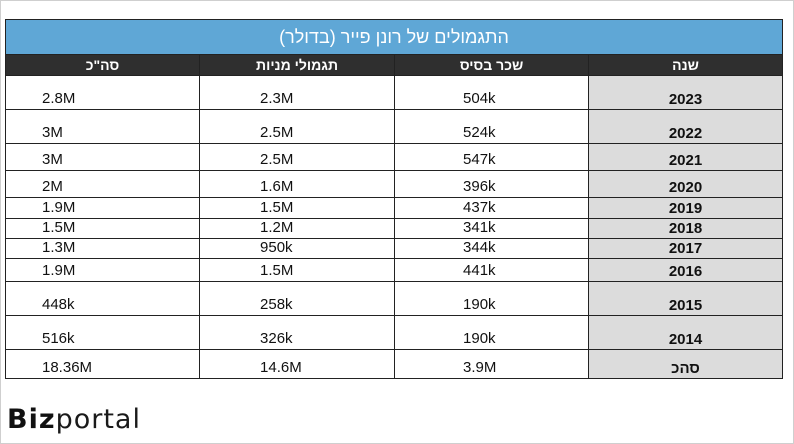 This screenshot has width=794, height=444. I want to click on total-cell: 18.36M, so click(102, 364).